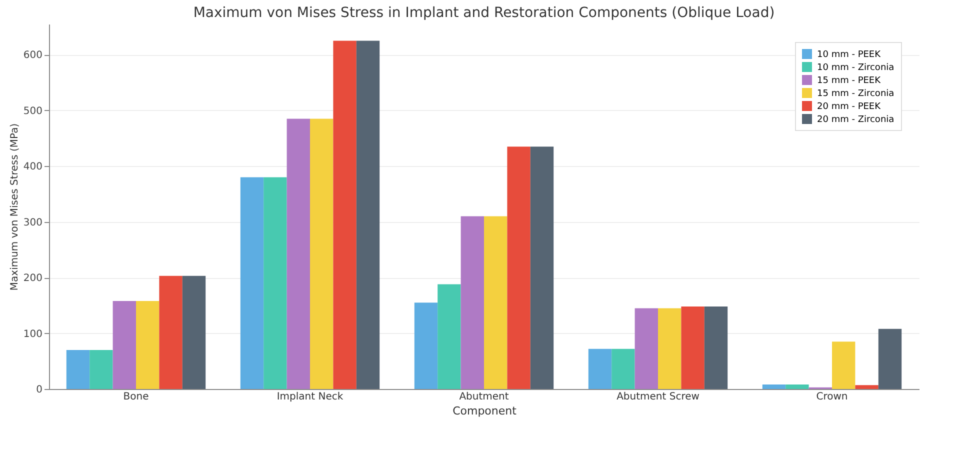 The height and width of the screenshot is (459, 955). Describe the element at coordinates (32, 334) in the screenshot. I see `y-tick-label: 100` at that location.